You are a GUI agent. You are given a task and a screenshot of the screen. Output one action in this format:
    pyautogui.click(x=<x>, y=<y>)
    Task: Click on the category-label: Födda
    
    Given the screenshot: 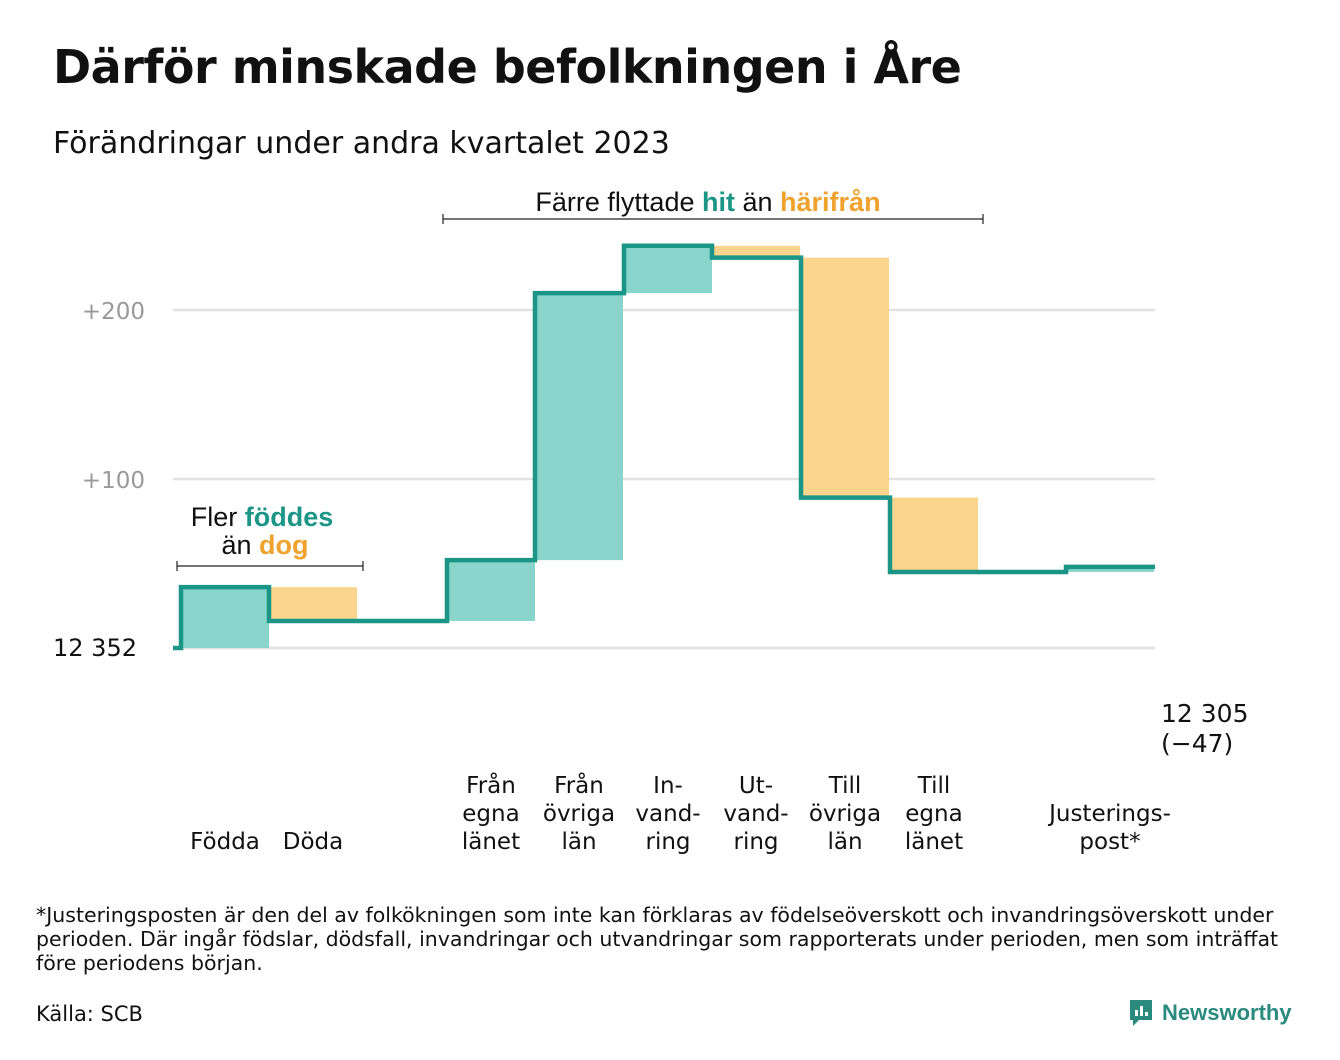 What is the action you would take?
    pyautogui.click(x=225, y=842)
    